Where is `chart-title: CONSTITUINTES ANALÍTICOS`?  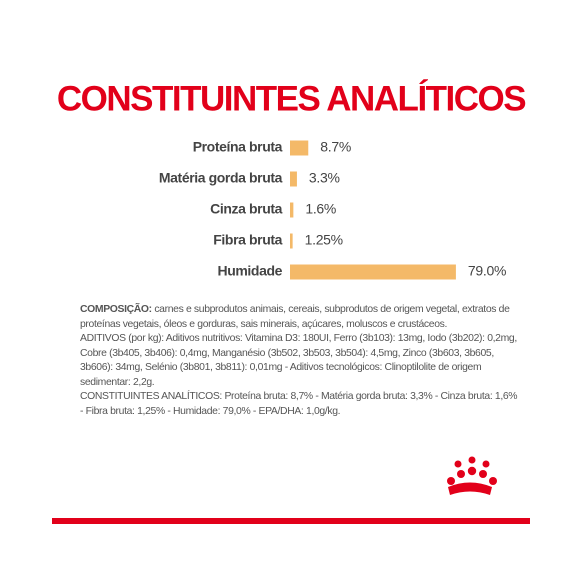 chart-title: CONSTITUINTES ANALÍTICOS is located at coordinates (291, 98).